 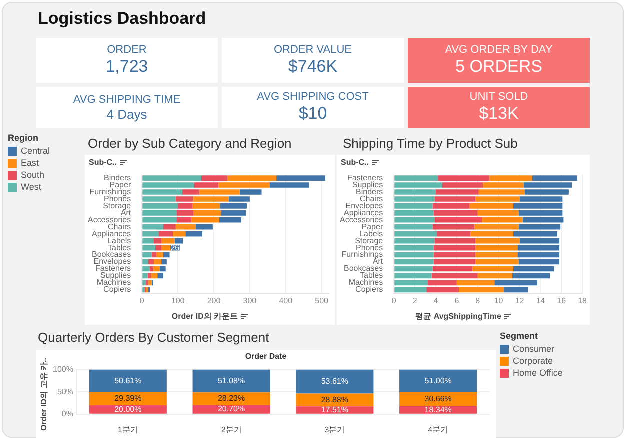 I want to click on text: $10, so click(x=313, y=114).